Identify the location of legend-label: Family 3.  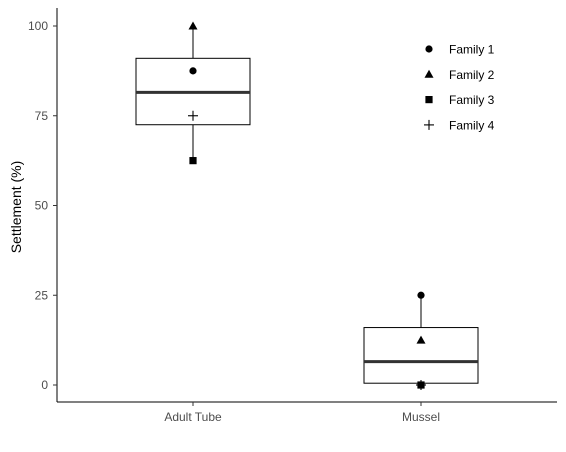
(472, 100).